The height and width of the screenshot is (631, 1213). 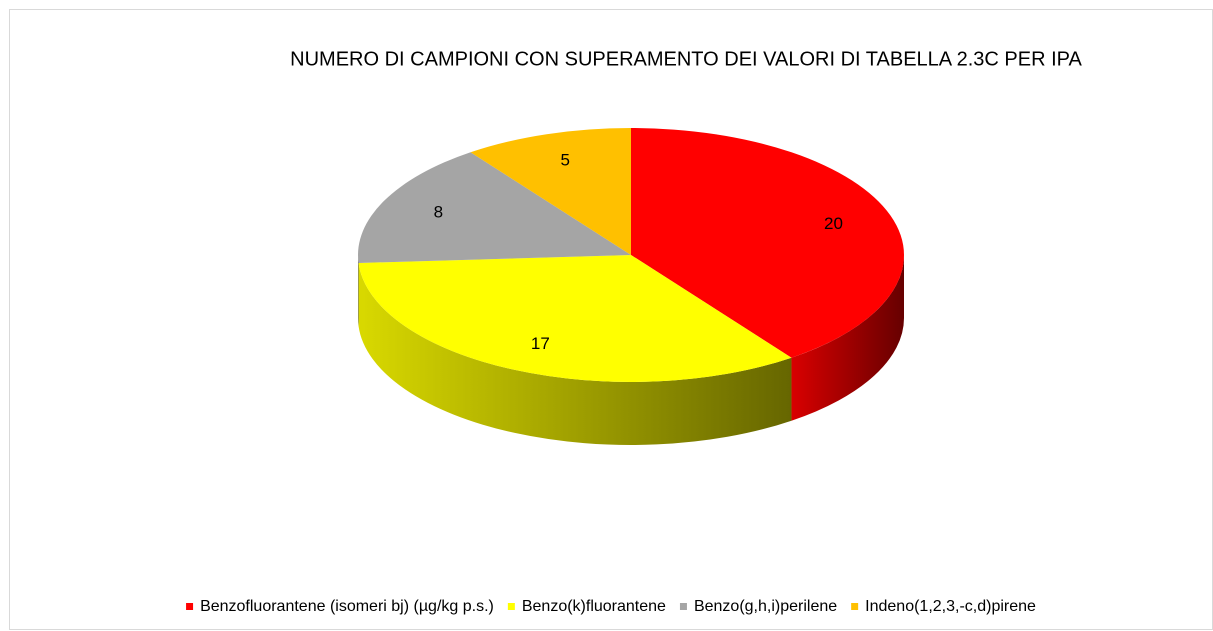 I want to click on legend-label: Benzo(g,h,i)perilene, so click(x=765, y=606).